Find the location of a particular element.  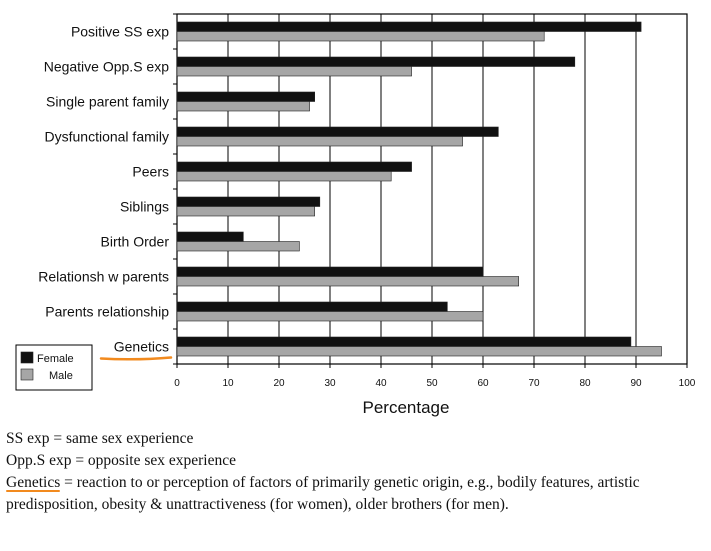

legend-swatch-male is located at coordinates (27, 374).